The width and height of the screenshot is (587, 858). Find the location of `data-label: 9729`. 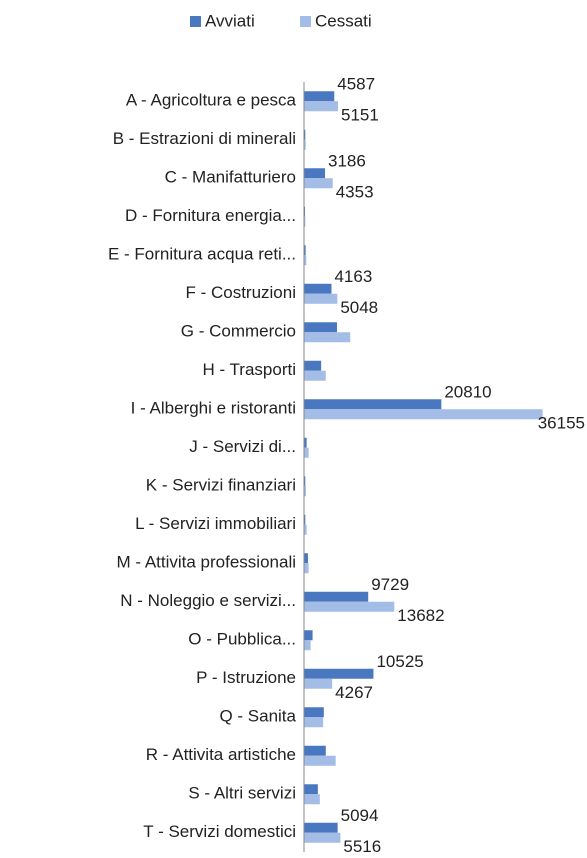

data-label: 9729 is located at coordinates (390, 584).